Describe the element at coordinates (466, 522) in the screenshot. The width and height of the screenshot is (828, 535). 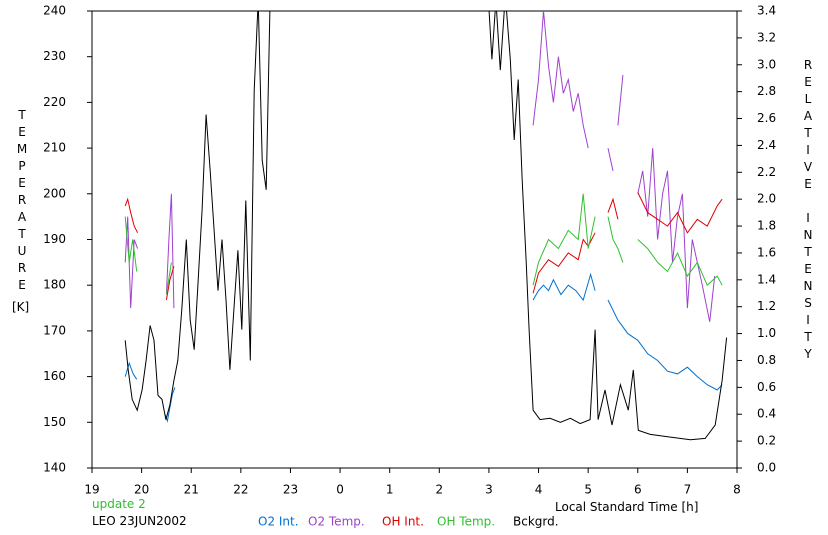
I see `legend-entry: OH Temp.` at that location.